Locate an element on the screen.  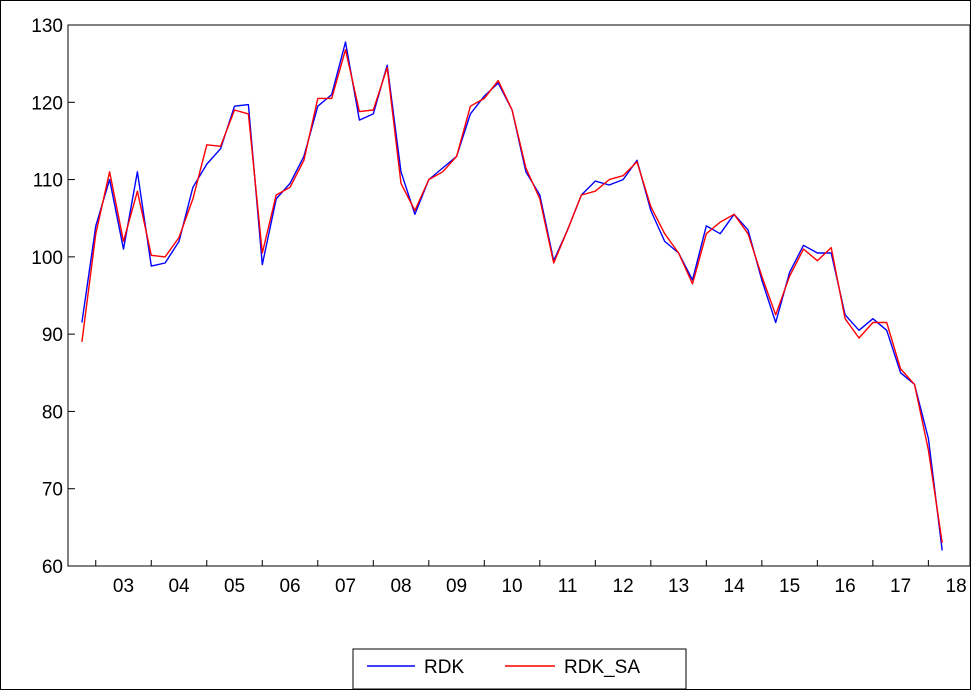
y-axis: 60 70 80 90 100 110 120 130 is located at coordinates (53, 297).